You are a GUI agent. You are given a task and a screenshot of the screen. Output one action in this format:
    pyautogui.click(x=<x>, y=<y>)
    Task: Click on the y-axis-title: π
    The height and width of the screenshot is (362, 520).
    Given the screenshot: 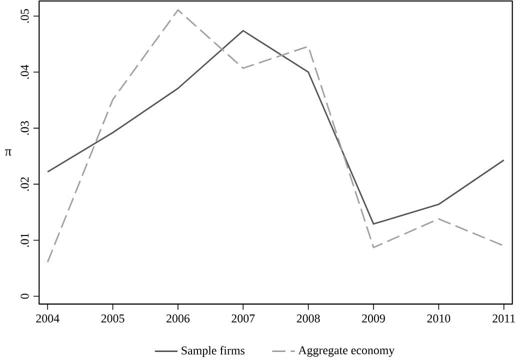 What is the action you would take?
    pyautogui.click(x=8, y=153)
    